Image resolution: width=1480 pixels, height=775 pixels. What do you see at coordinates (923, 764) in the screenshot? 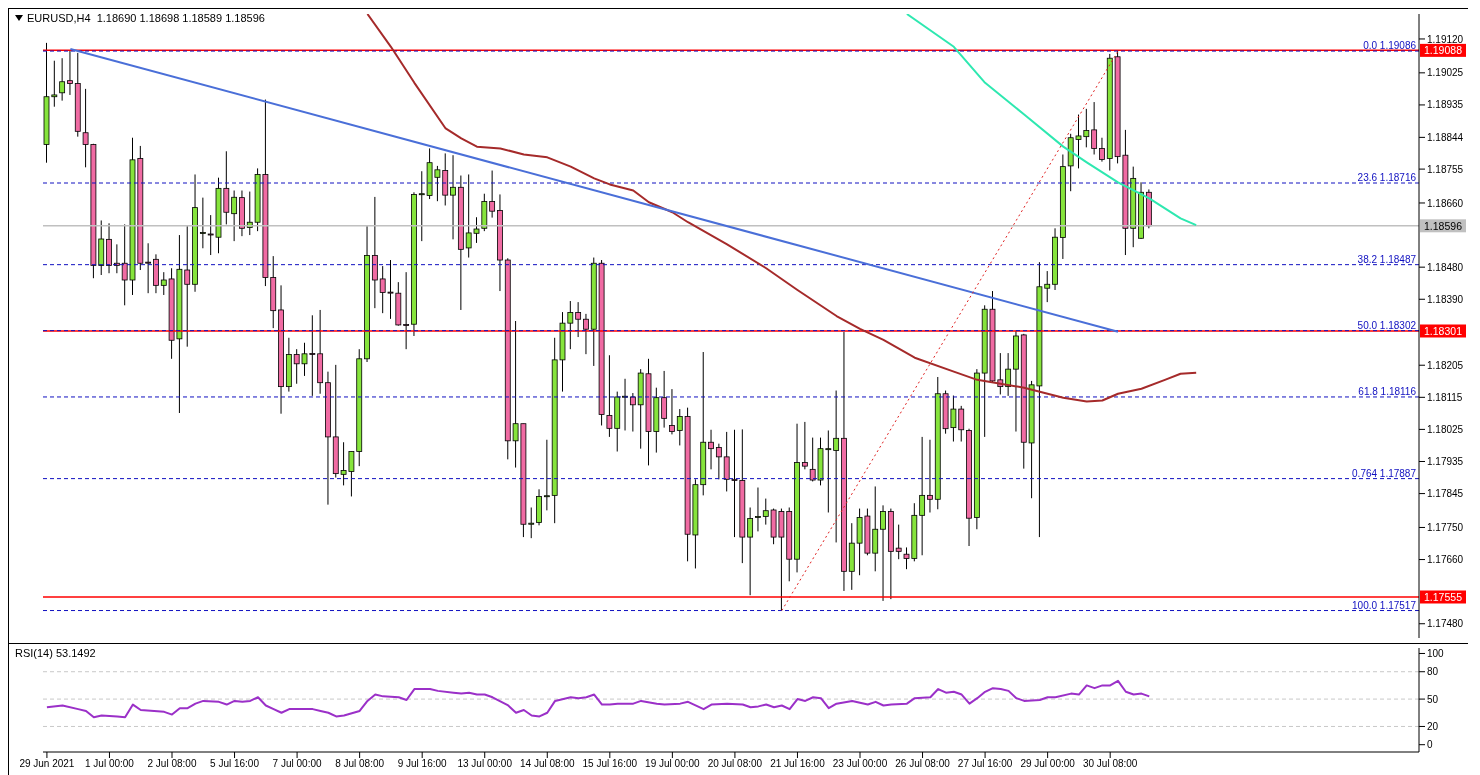
I see `x-tick-label: 26 Jul 08:00` at bounding box center [923, 764].